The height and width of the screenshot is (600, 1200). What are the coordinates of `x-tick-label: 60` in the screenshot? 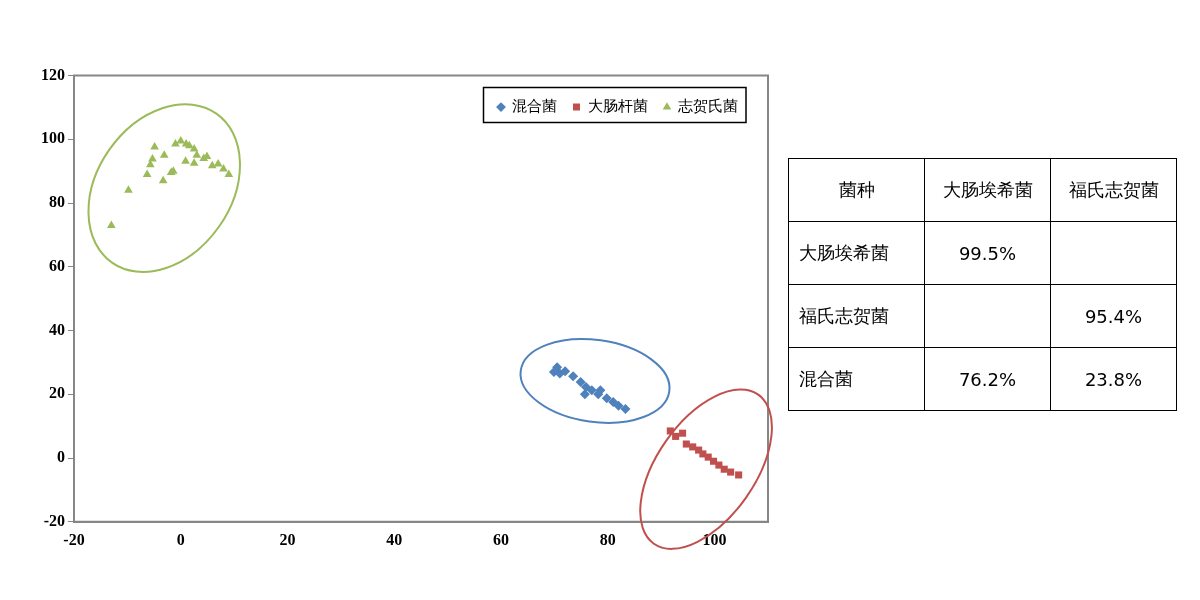 It's located at (501, 539).